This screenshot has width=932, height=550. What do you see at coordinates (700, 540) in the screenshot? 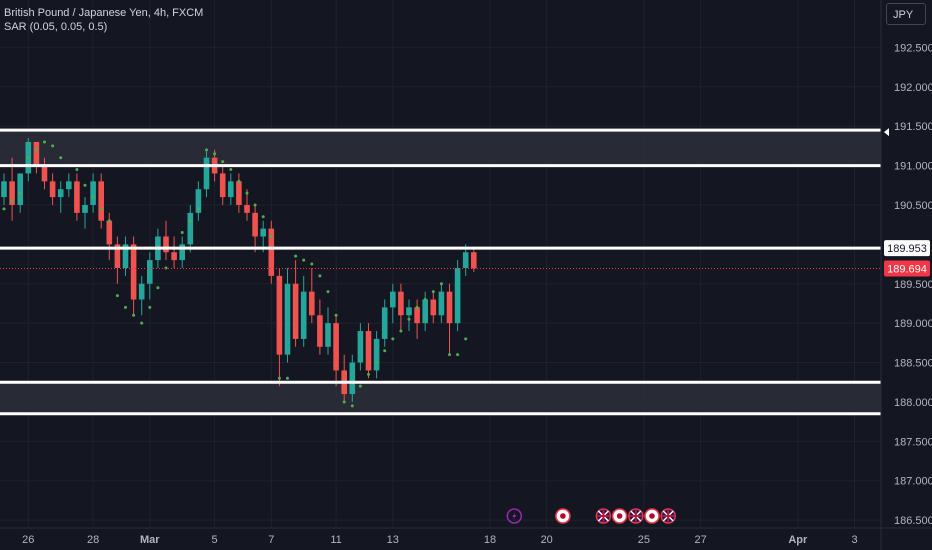
I see `x-tick-label: 27` at bounding box center [700, 540].